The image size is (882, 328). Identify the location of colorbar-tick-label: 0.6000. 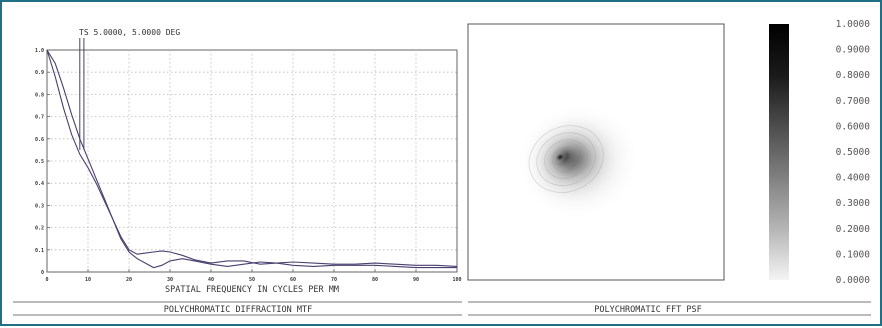
(853, 126).